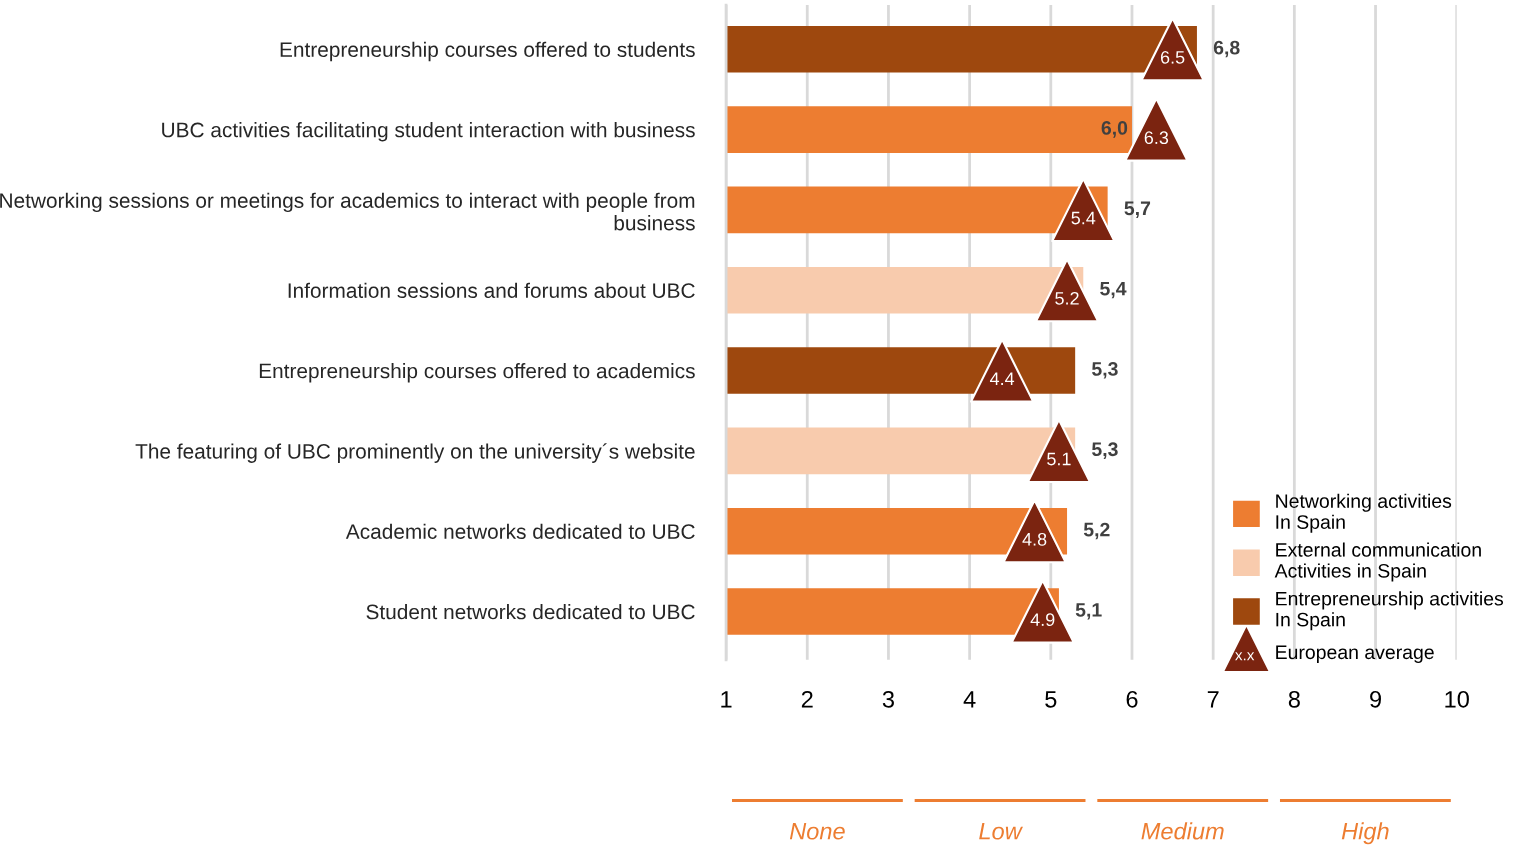 The image size is (1519, 848). Describe the element at coordinates (1364, 513) in the screenshot. I see `legend-label: Networking activities In Spain` at that location.